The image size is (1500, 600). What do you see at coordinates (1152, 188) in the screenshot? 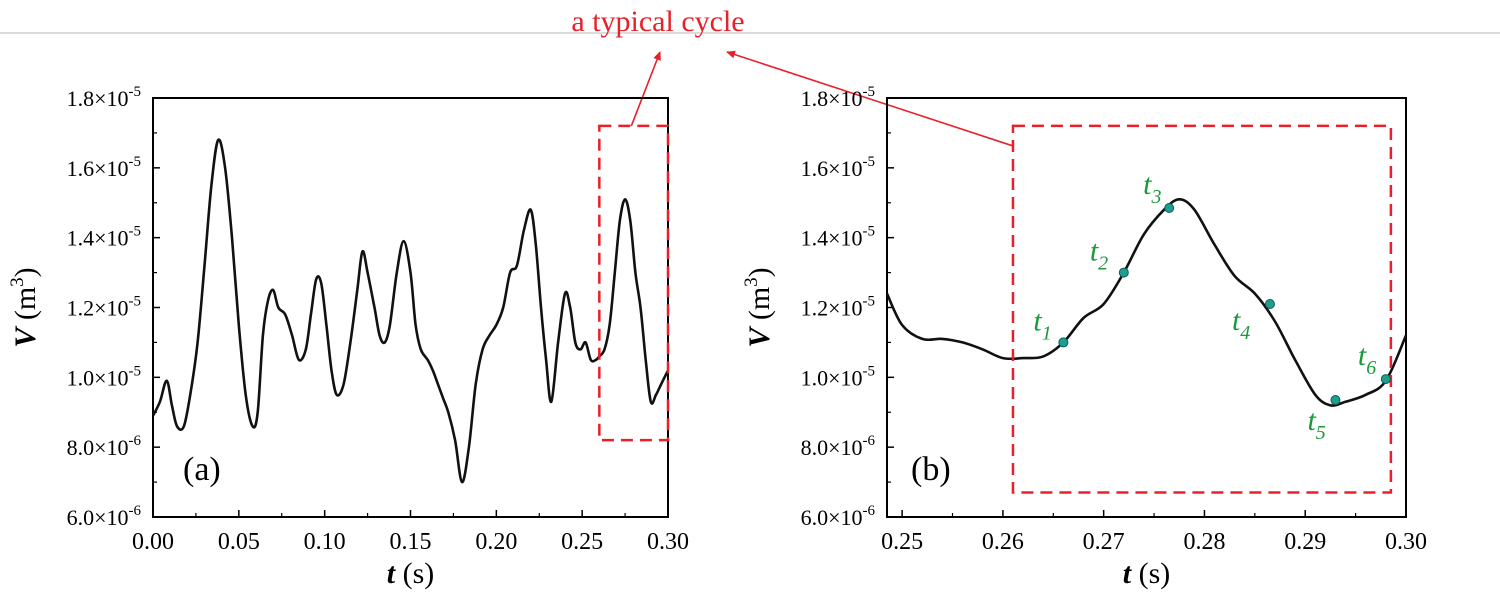
I see `marker-t3-label: t3` at bounding box center [1152, 188].